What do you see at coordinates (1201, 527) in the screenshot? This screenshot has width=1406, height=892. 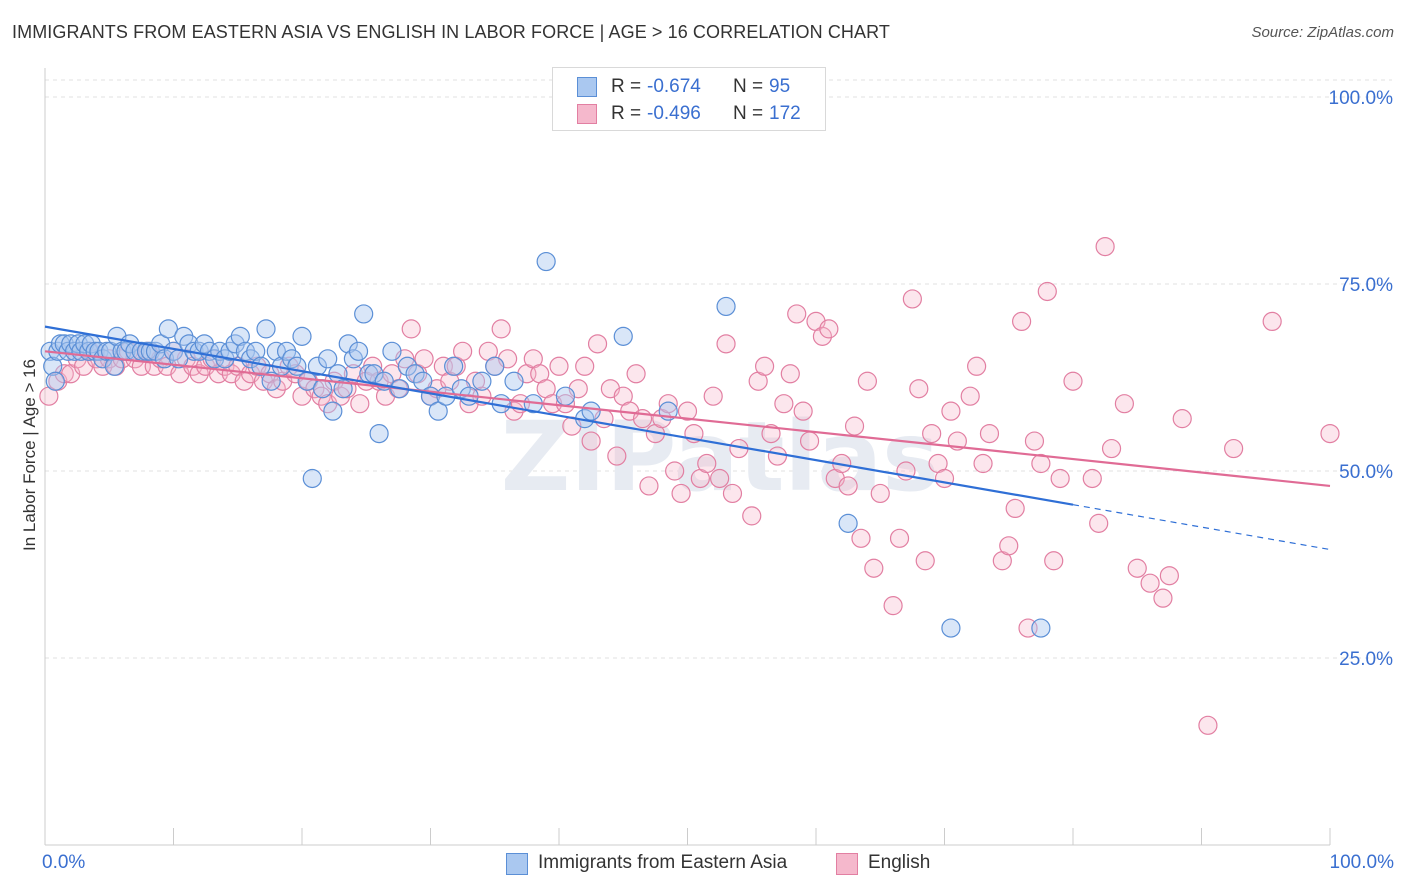 I see `eastern-asia-trend-extension` at bounding box center [1201, 527].